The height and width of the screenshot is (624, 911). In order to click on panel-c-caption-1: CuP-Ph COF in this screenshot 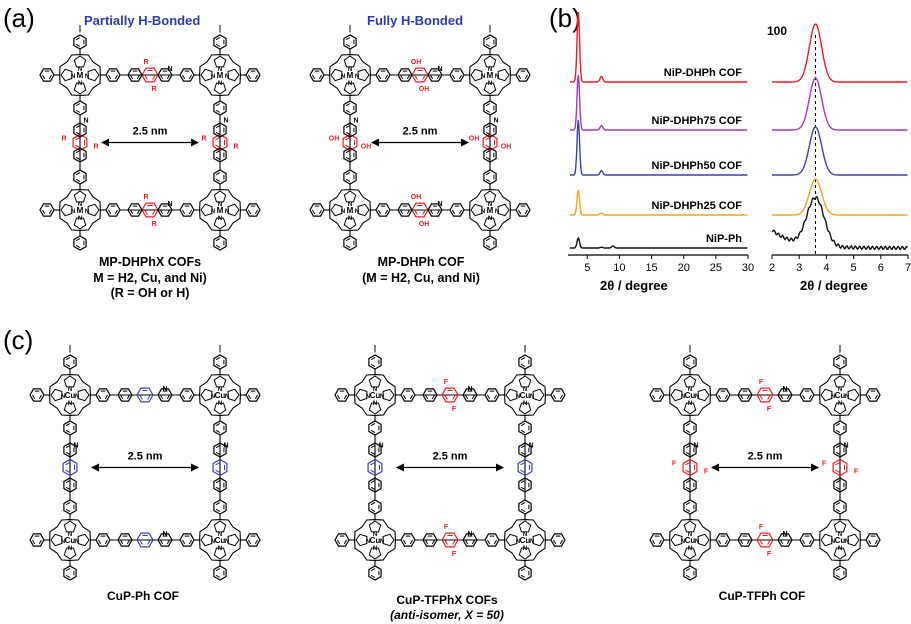, I will do `click(143, 596)`.